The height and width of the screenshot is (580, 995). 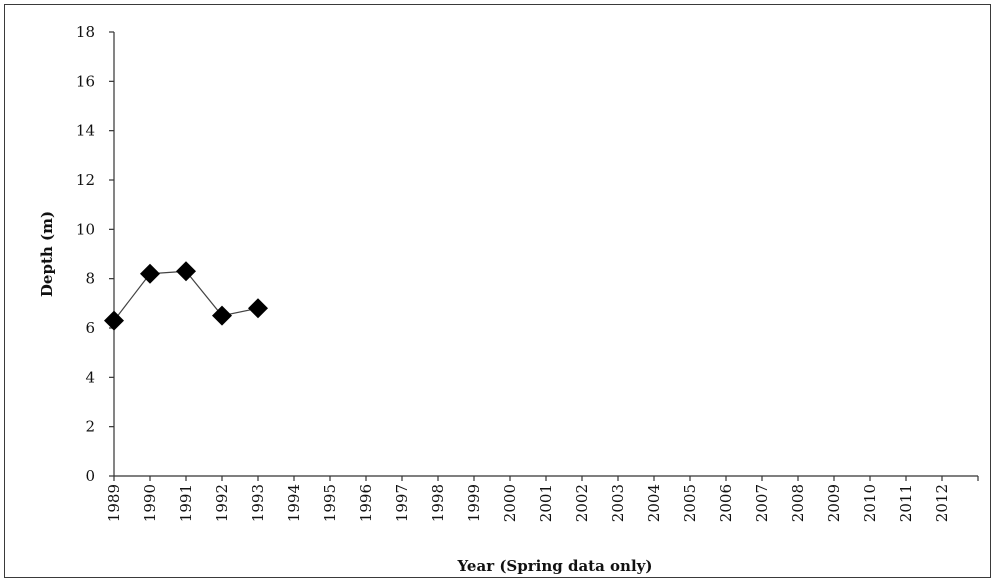 I want to click on x-tick-label: 1989, so click(x=114, y=503).